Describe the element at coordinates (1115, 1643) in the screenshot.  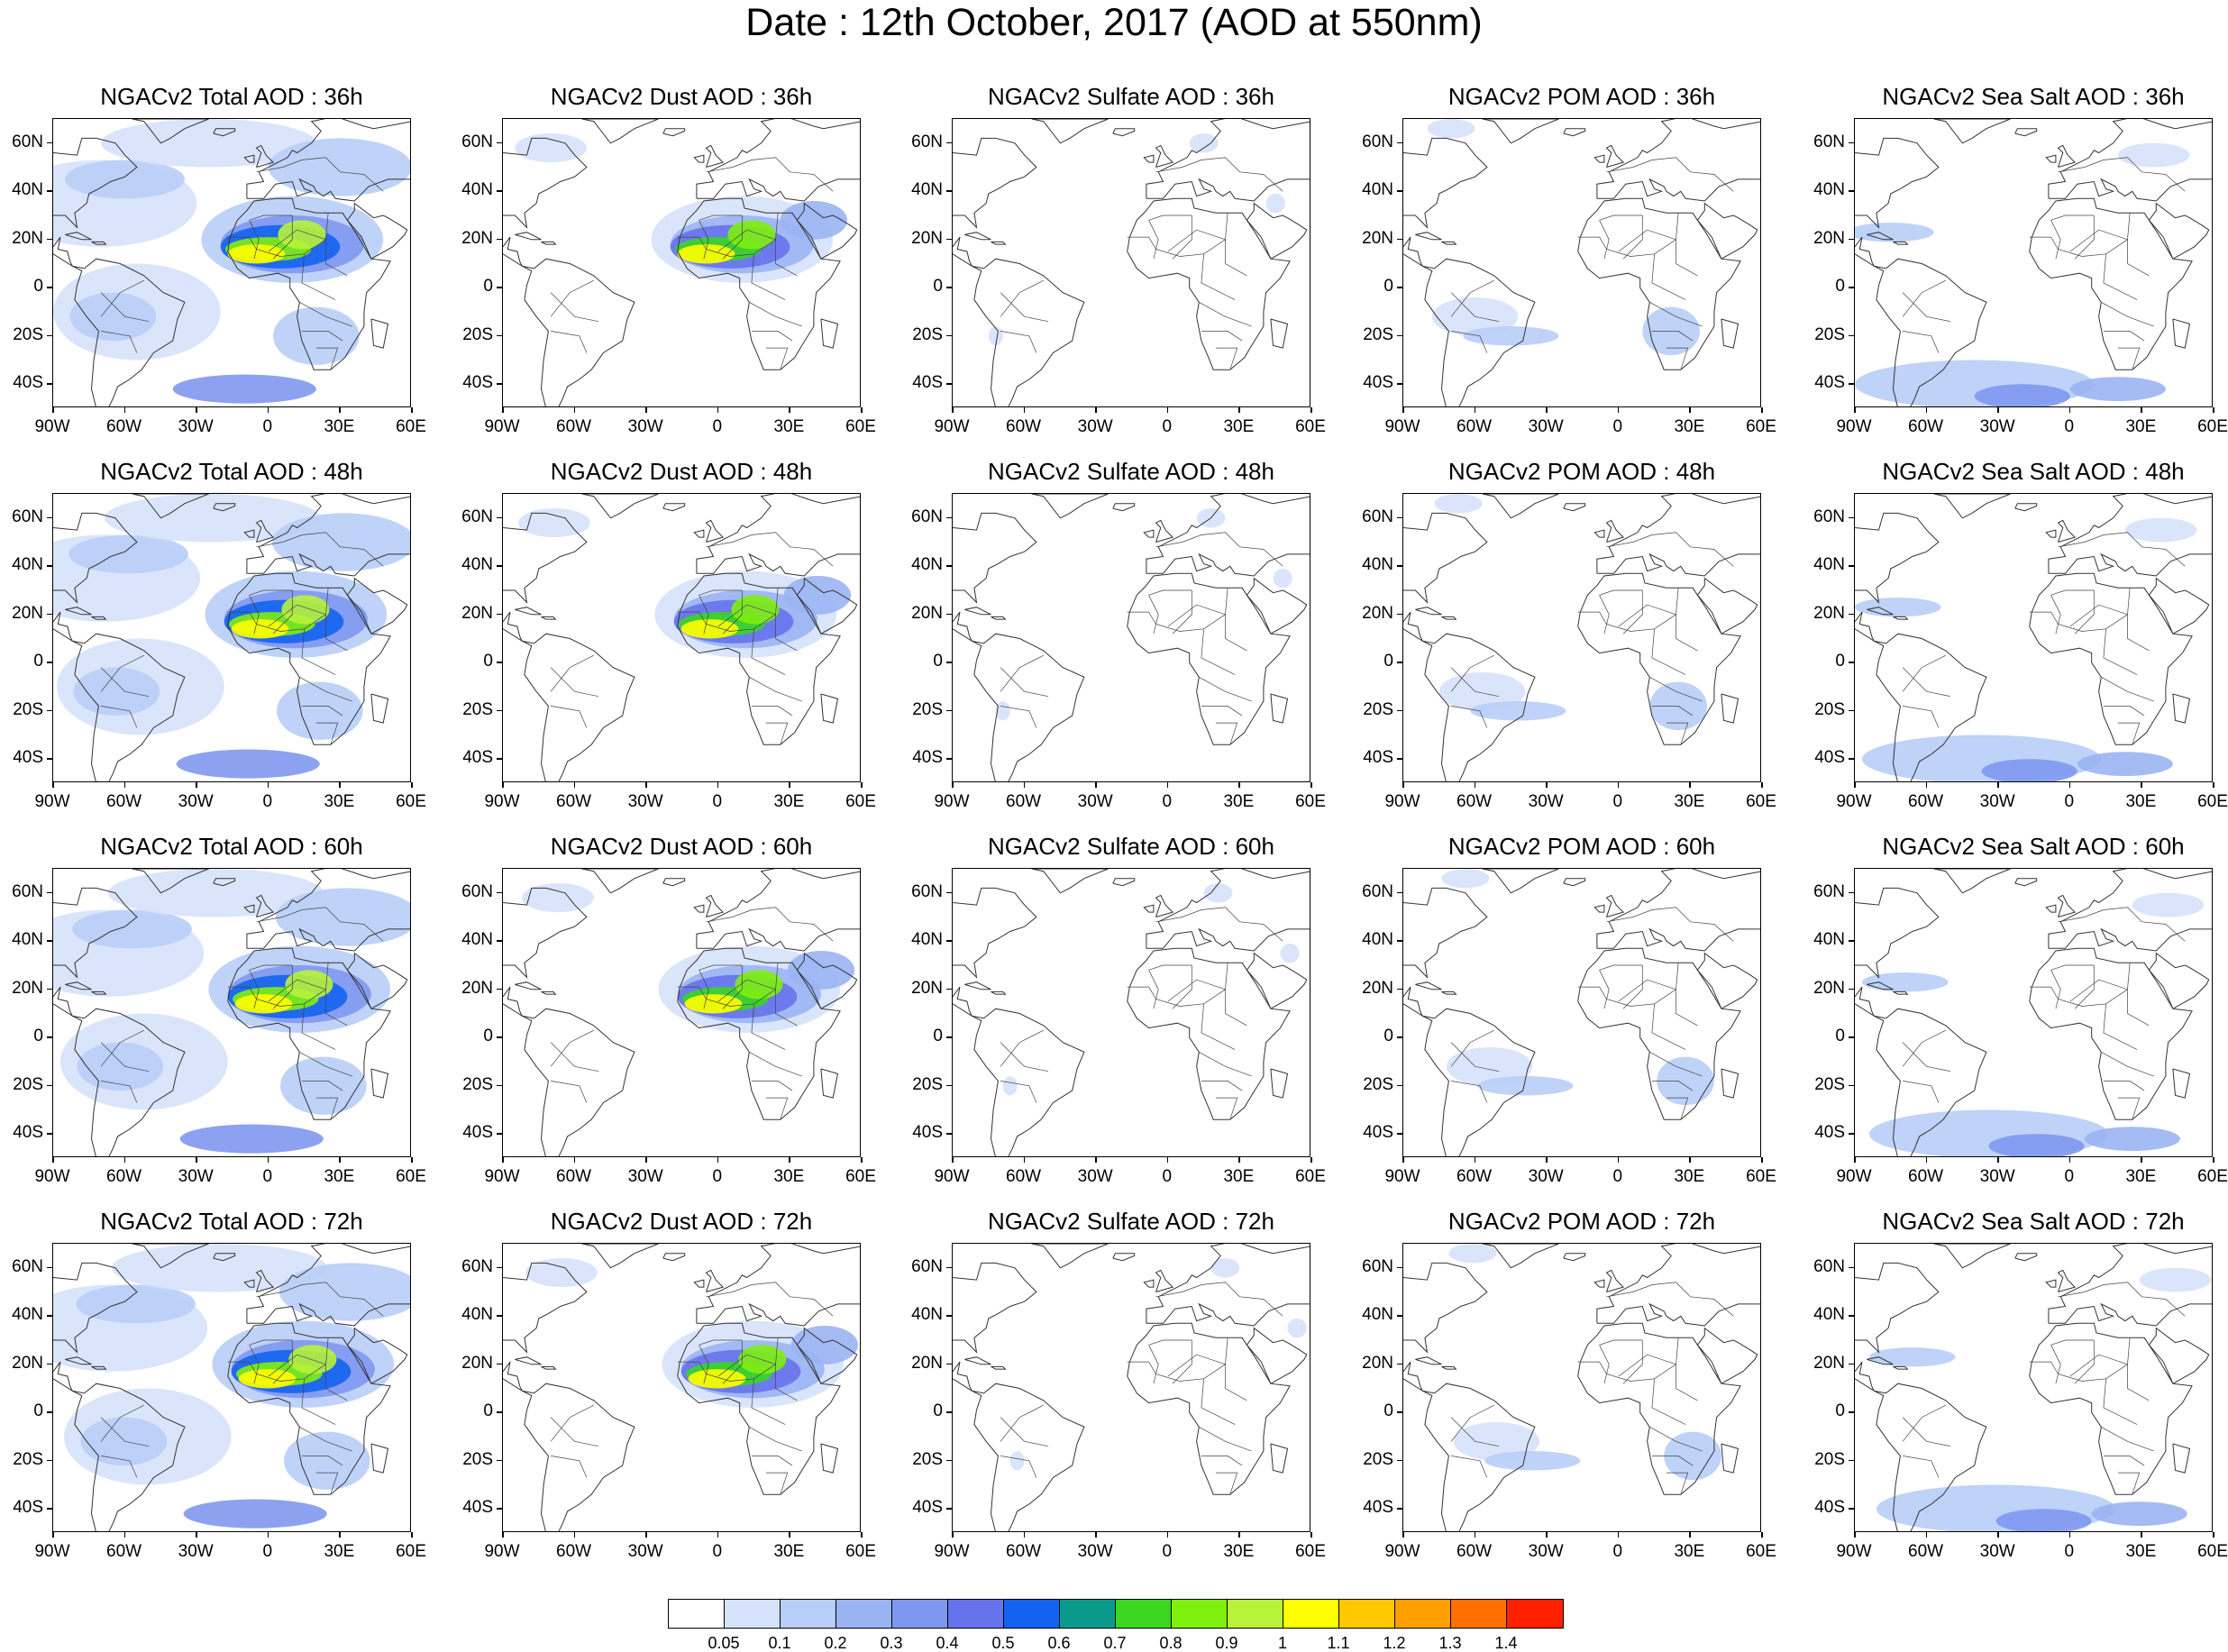
I see `colorbar-label: 0.7` at that location.